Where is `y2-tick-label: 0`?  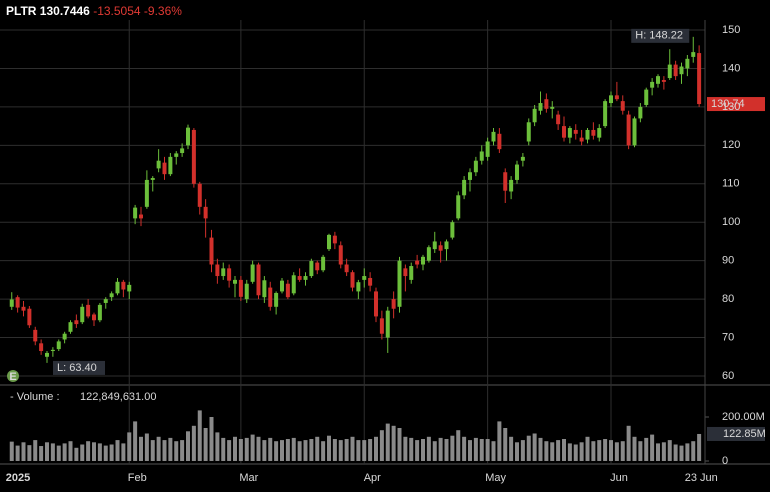 y2-tick-label: 0 is located at coordinates (725, 461).